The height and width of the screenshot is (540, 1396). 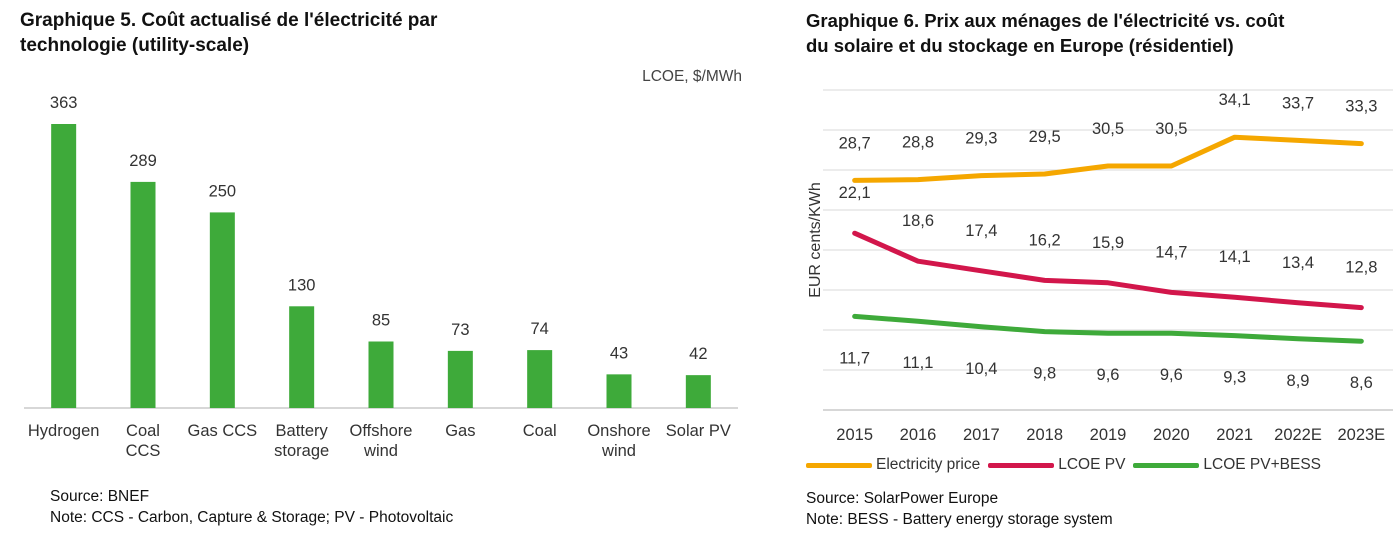 I want to click on legend-item-electricity-price: Electricity price, so click(x=893, y=465).